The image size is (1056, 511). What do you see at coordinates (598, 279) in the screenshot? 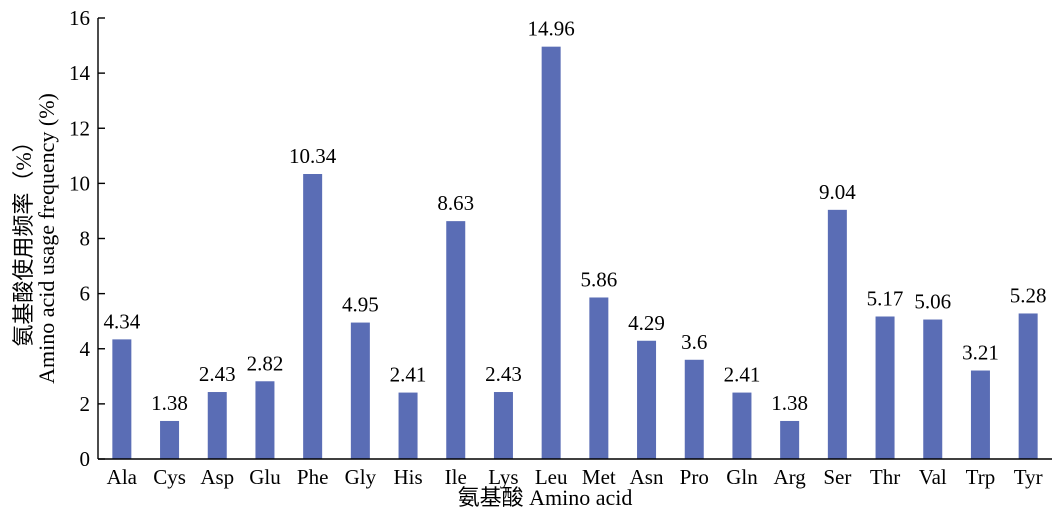
I see `bar-value-label: 5.86` at bounding box center [598, 279].